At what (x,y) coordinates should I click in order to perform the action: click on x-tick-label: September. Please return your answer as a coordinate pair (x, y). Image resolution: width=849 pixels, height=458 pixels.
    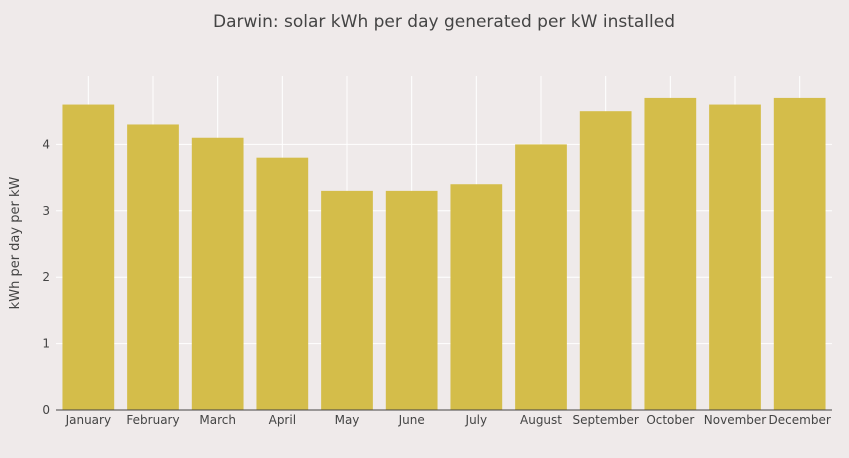
    Looking at the image, I should click on (606, 420).